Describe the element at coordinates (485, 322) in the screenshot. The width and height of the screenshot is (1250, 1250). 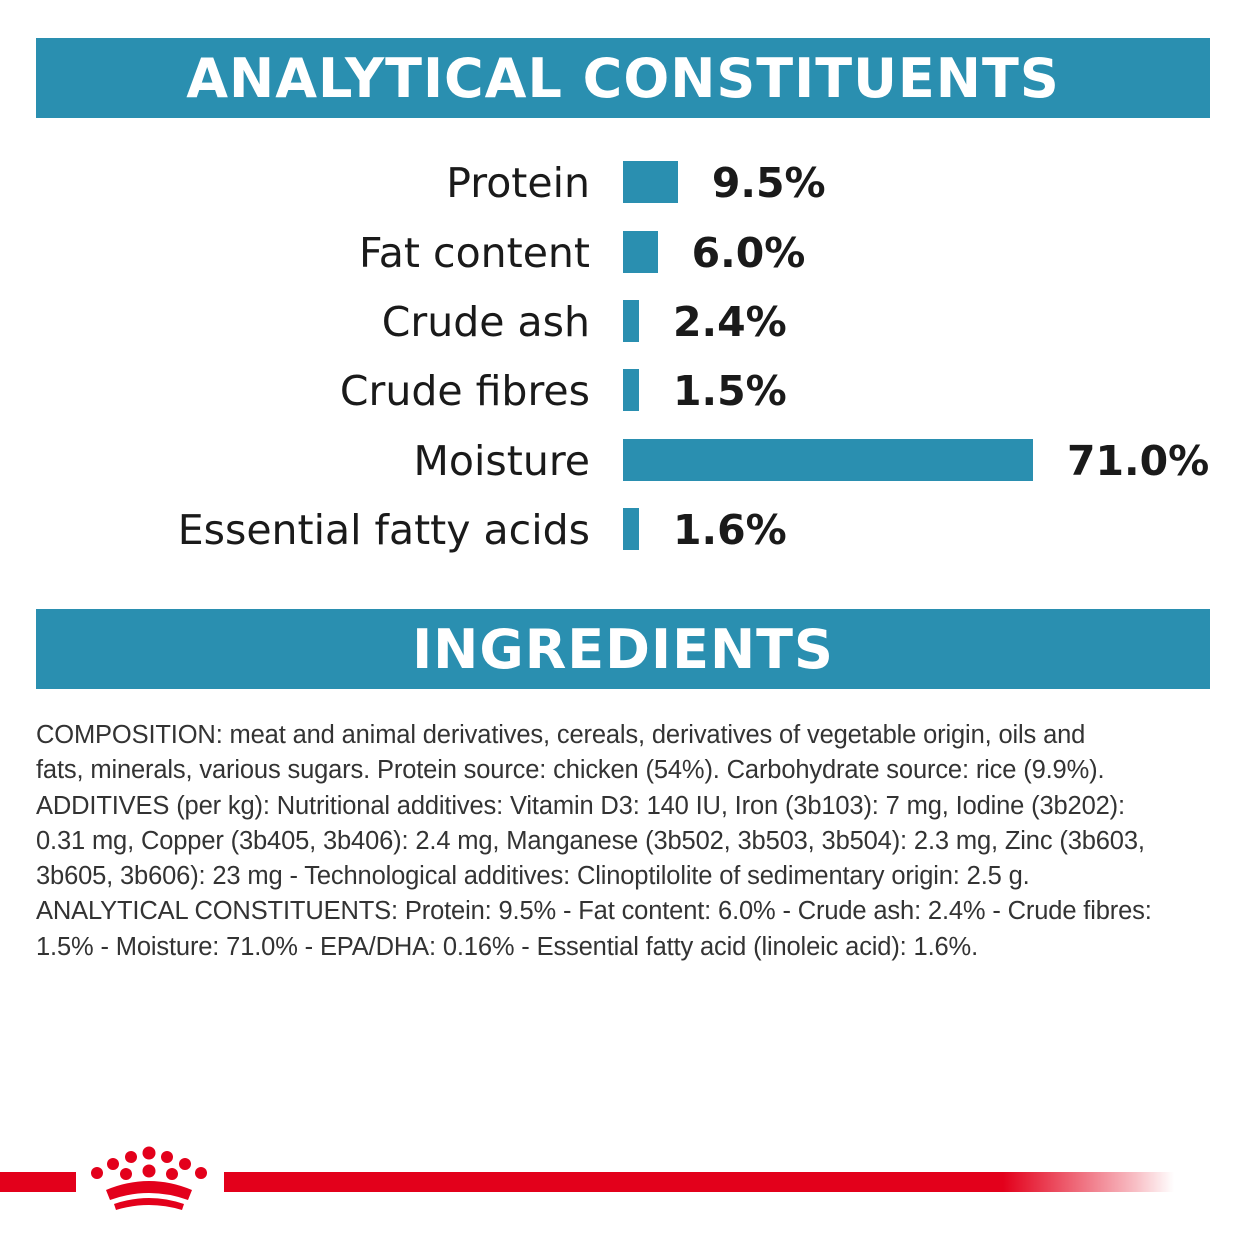
I see `constituent-label: Crude ash` at that location.